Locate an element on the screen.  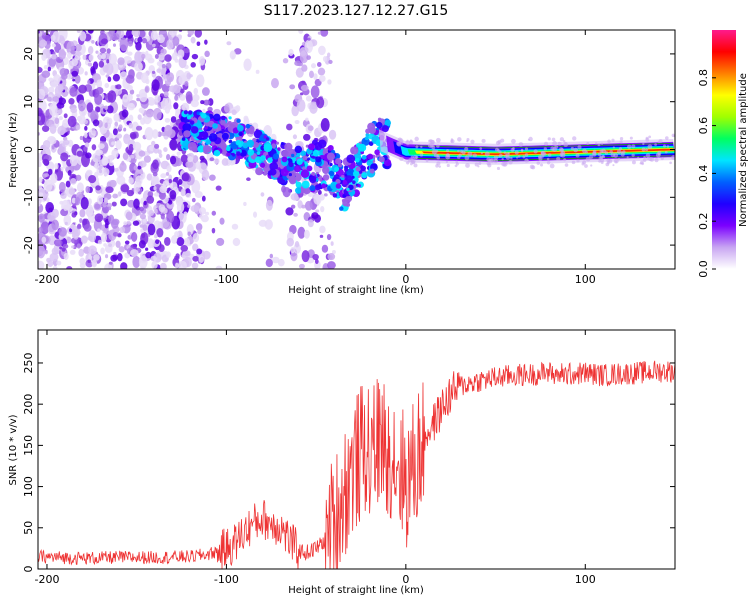
y-tick-label: -20 is located at coordinates (28, 245).